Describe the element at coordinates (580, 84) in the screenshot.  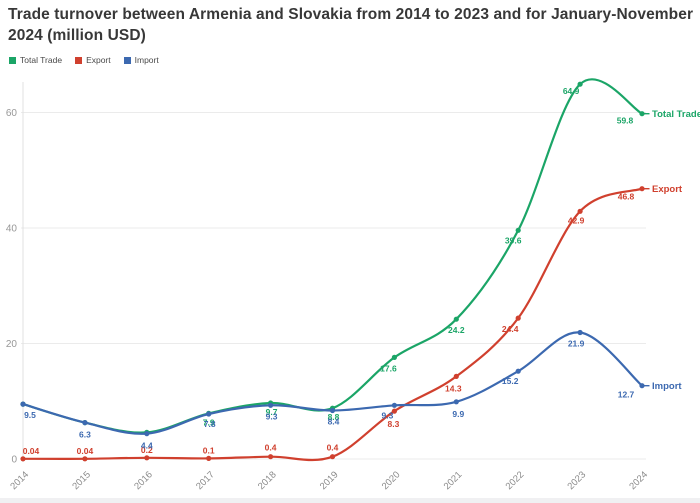
I see `data-point-total-trade-2023` at that location.